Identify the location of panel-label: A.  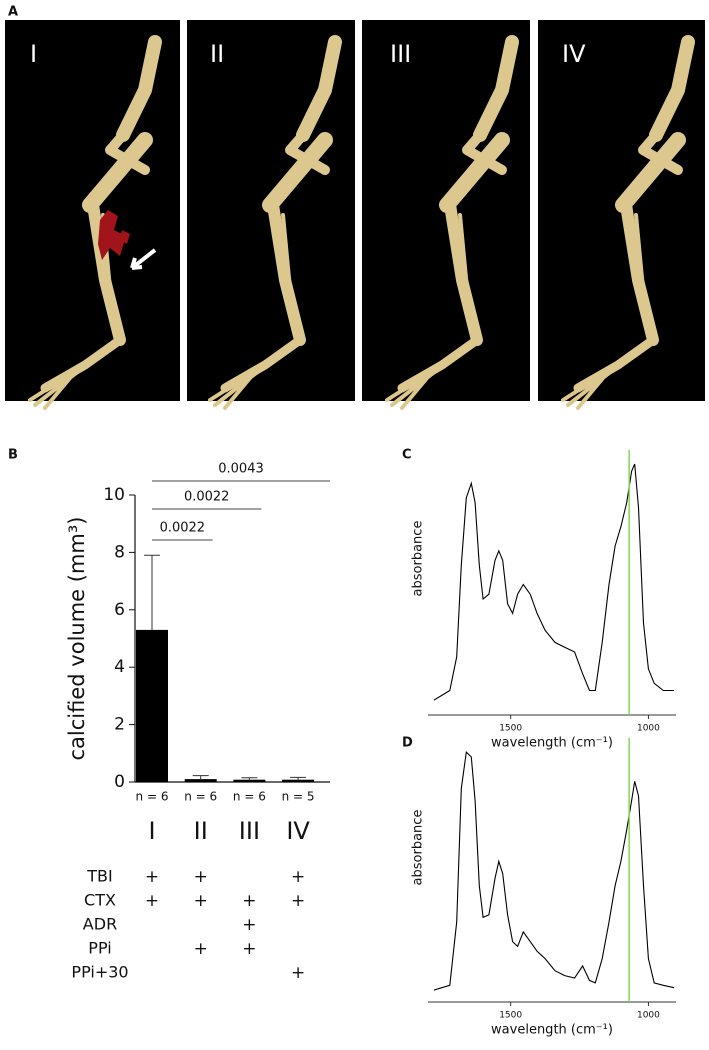
(13, 12).